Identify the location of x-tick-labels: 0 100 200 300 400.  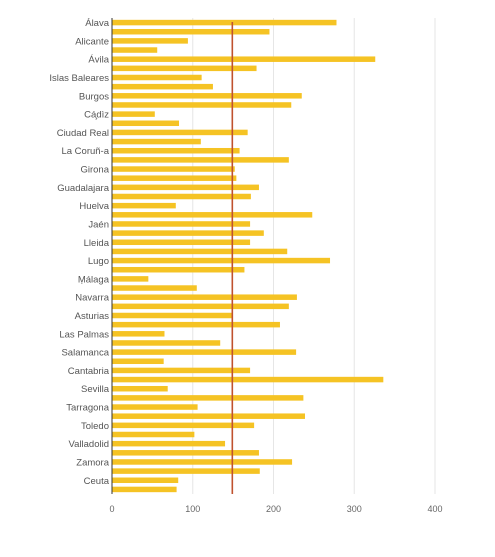
(275, 509).